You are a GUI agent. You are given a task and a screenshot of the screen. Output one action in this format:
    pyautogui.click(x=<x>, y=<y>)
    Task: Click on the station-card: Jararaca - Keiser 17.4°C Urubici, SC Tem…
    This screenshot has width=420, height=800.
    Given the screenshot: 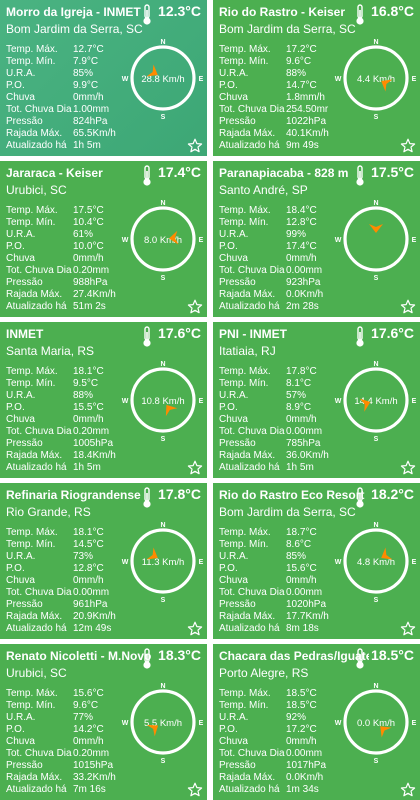 What is the action you would take?
    pyautogui.click(x=103, y=239)
    